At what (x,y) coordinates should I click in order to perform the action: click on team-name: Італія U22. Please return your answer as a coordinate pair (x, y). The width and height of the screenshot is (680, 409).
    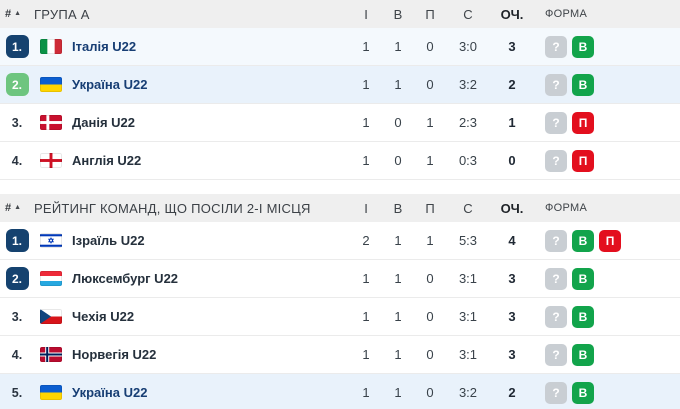
    Looking at the image, I should click on (104, 46).